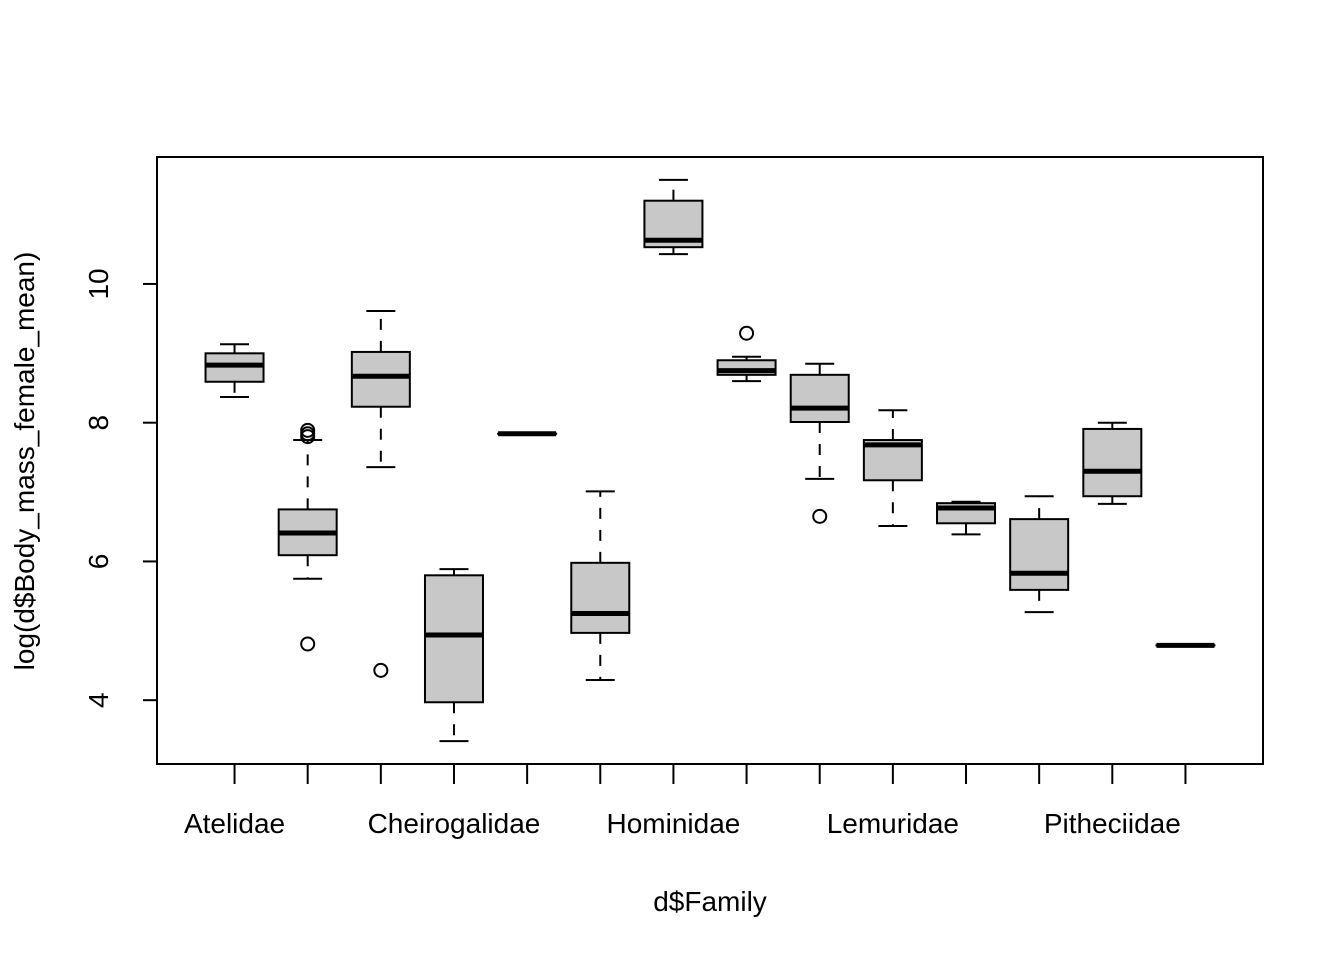 This screenshot has width=1344, height=960. I want to click on y-tick-label: 4, so click(98, 700).